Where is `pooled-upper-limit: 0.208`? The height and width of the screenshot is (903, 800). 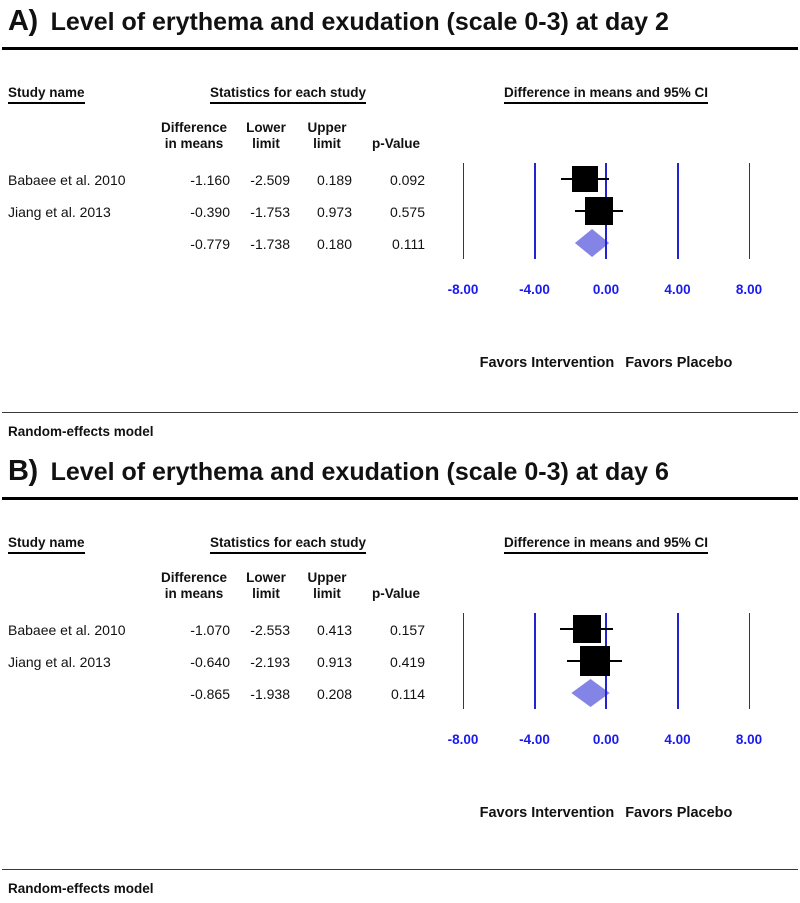 pooled-upper-limit: 0.208 is located at coordinates (334, 694).